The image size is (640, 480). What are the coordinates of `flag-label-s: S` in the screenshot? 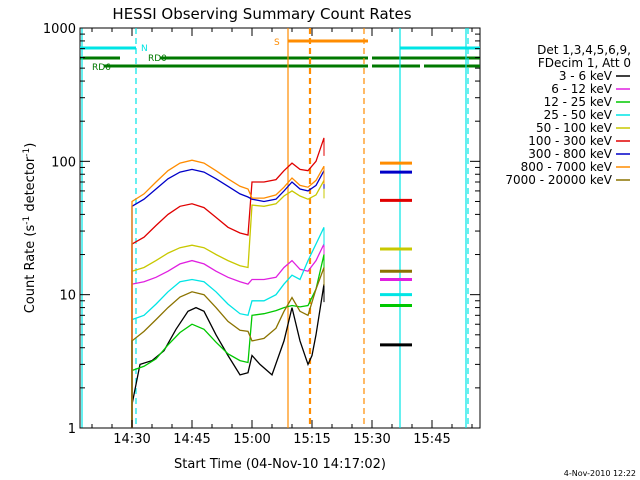 It's located at (277, 43).